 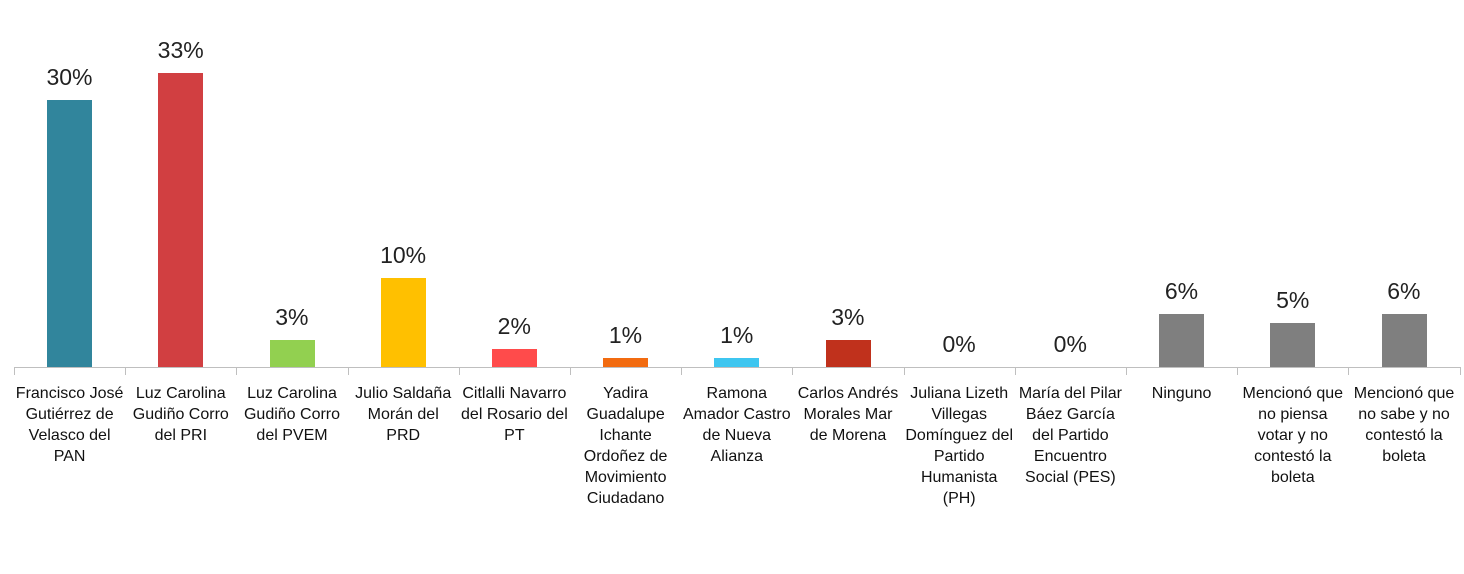 What do you see at coordinates (848, 414) in the screenshot?
I see `x-tick-label: Carlos Andrés Morales Mar de Morena` at bounding box center [848, 414].